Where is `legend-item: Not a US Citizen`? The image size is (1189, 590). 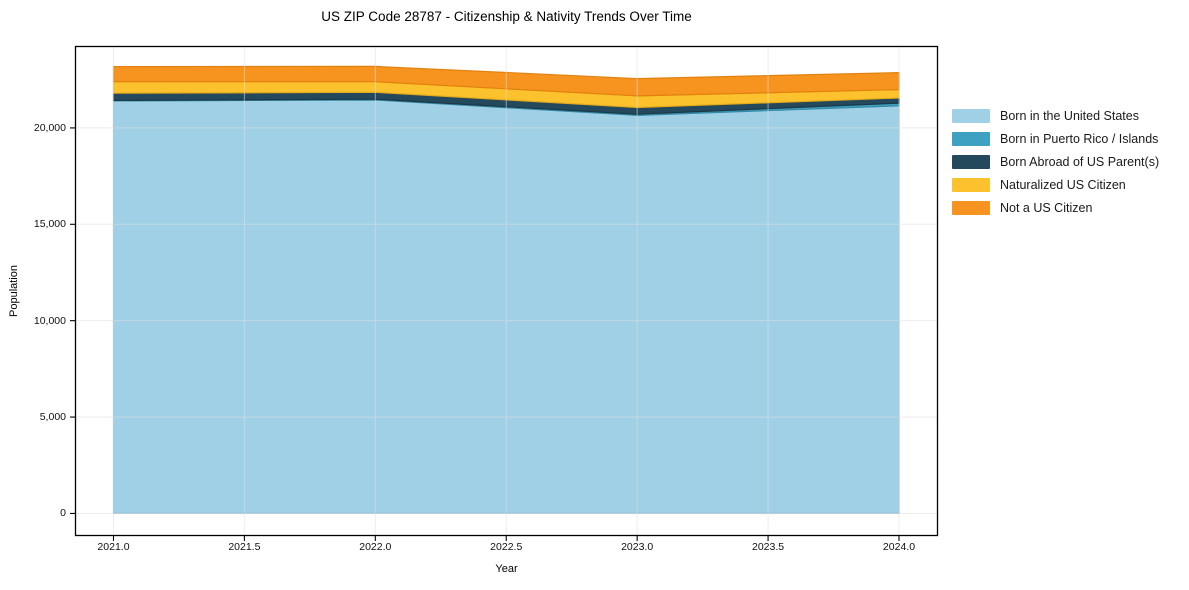 legend-item: Not a US Citizen is located at coordinates (1055, 207).